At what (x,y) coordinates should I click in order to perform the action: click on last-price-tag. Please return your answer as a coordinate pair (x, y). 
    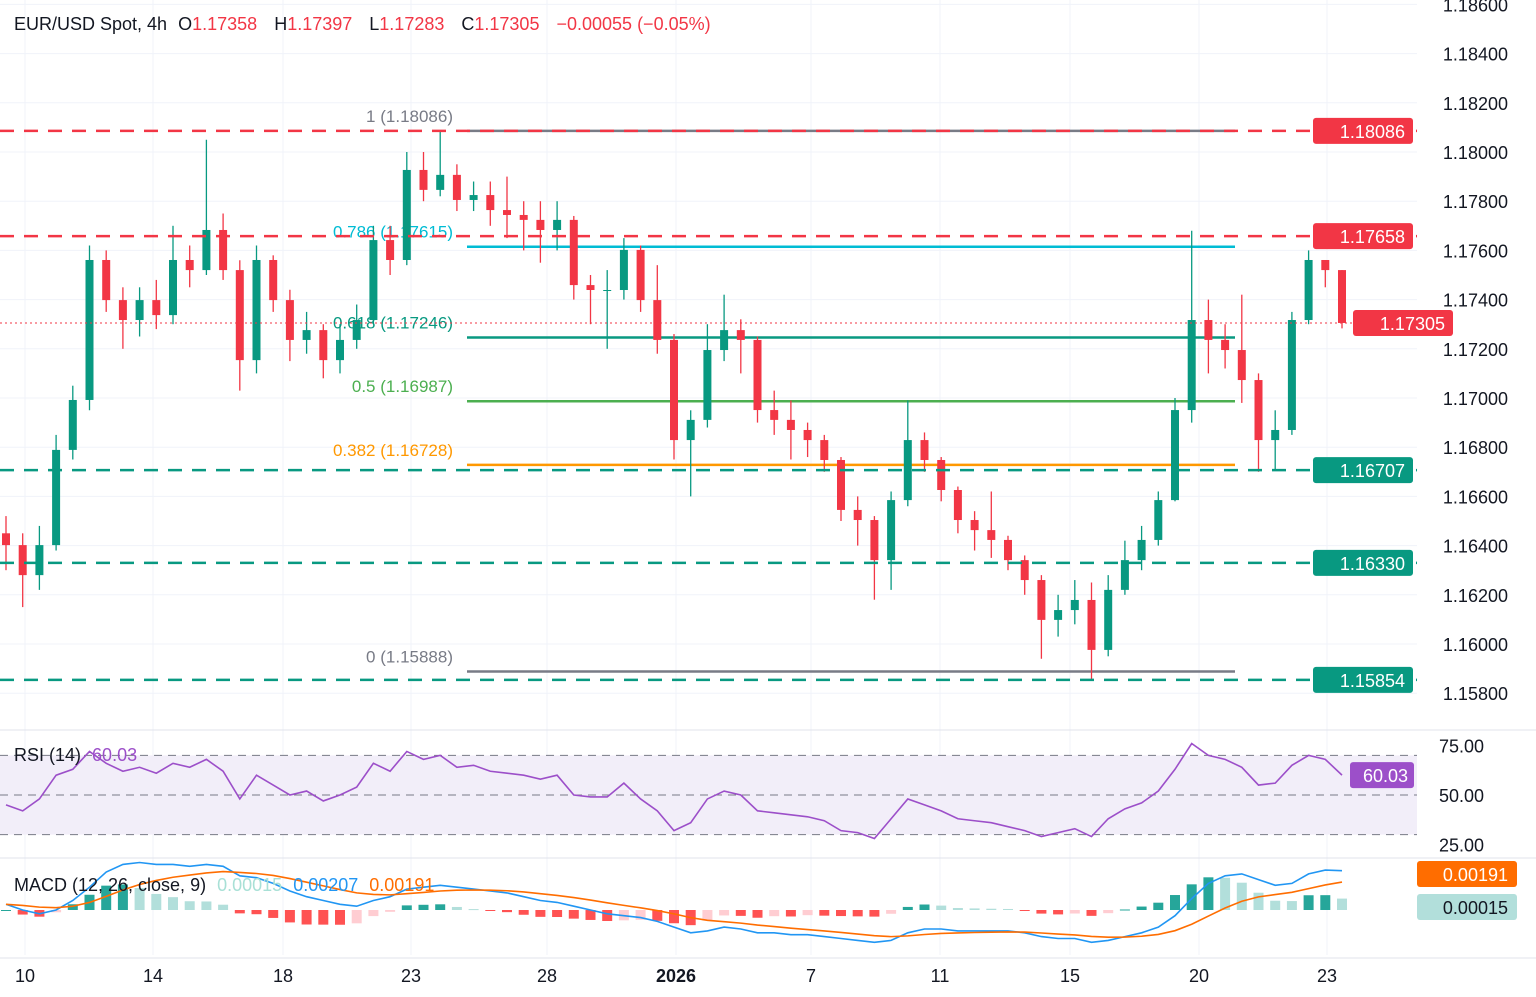
    Looking at the image, I should click on (1403, 322).